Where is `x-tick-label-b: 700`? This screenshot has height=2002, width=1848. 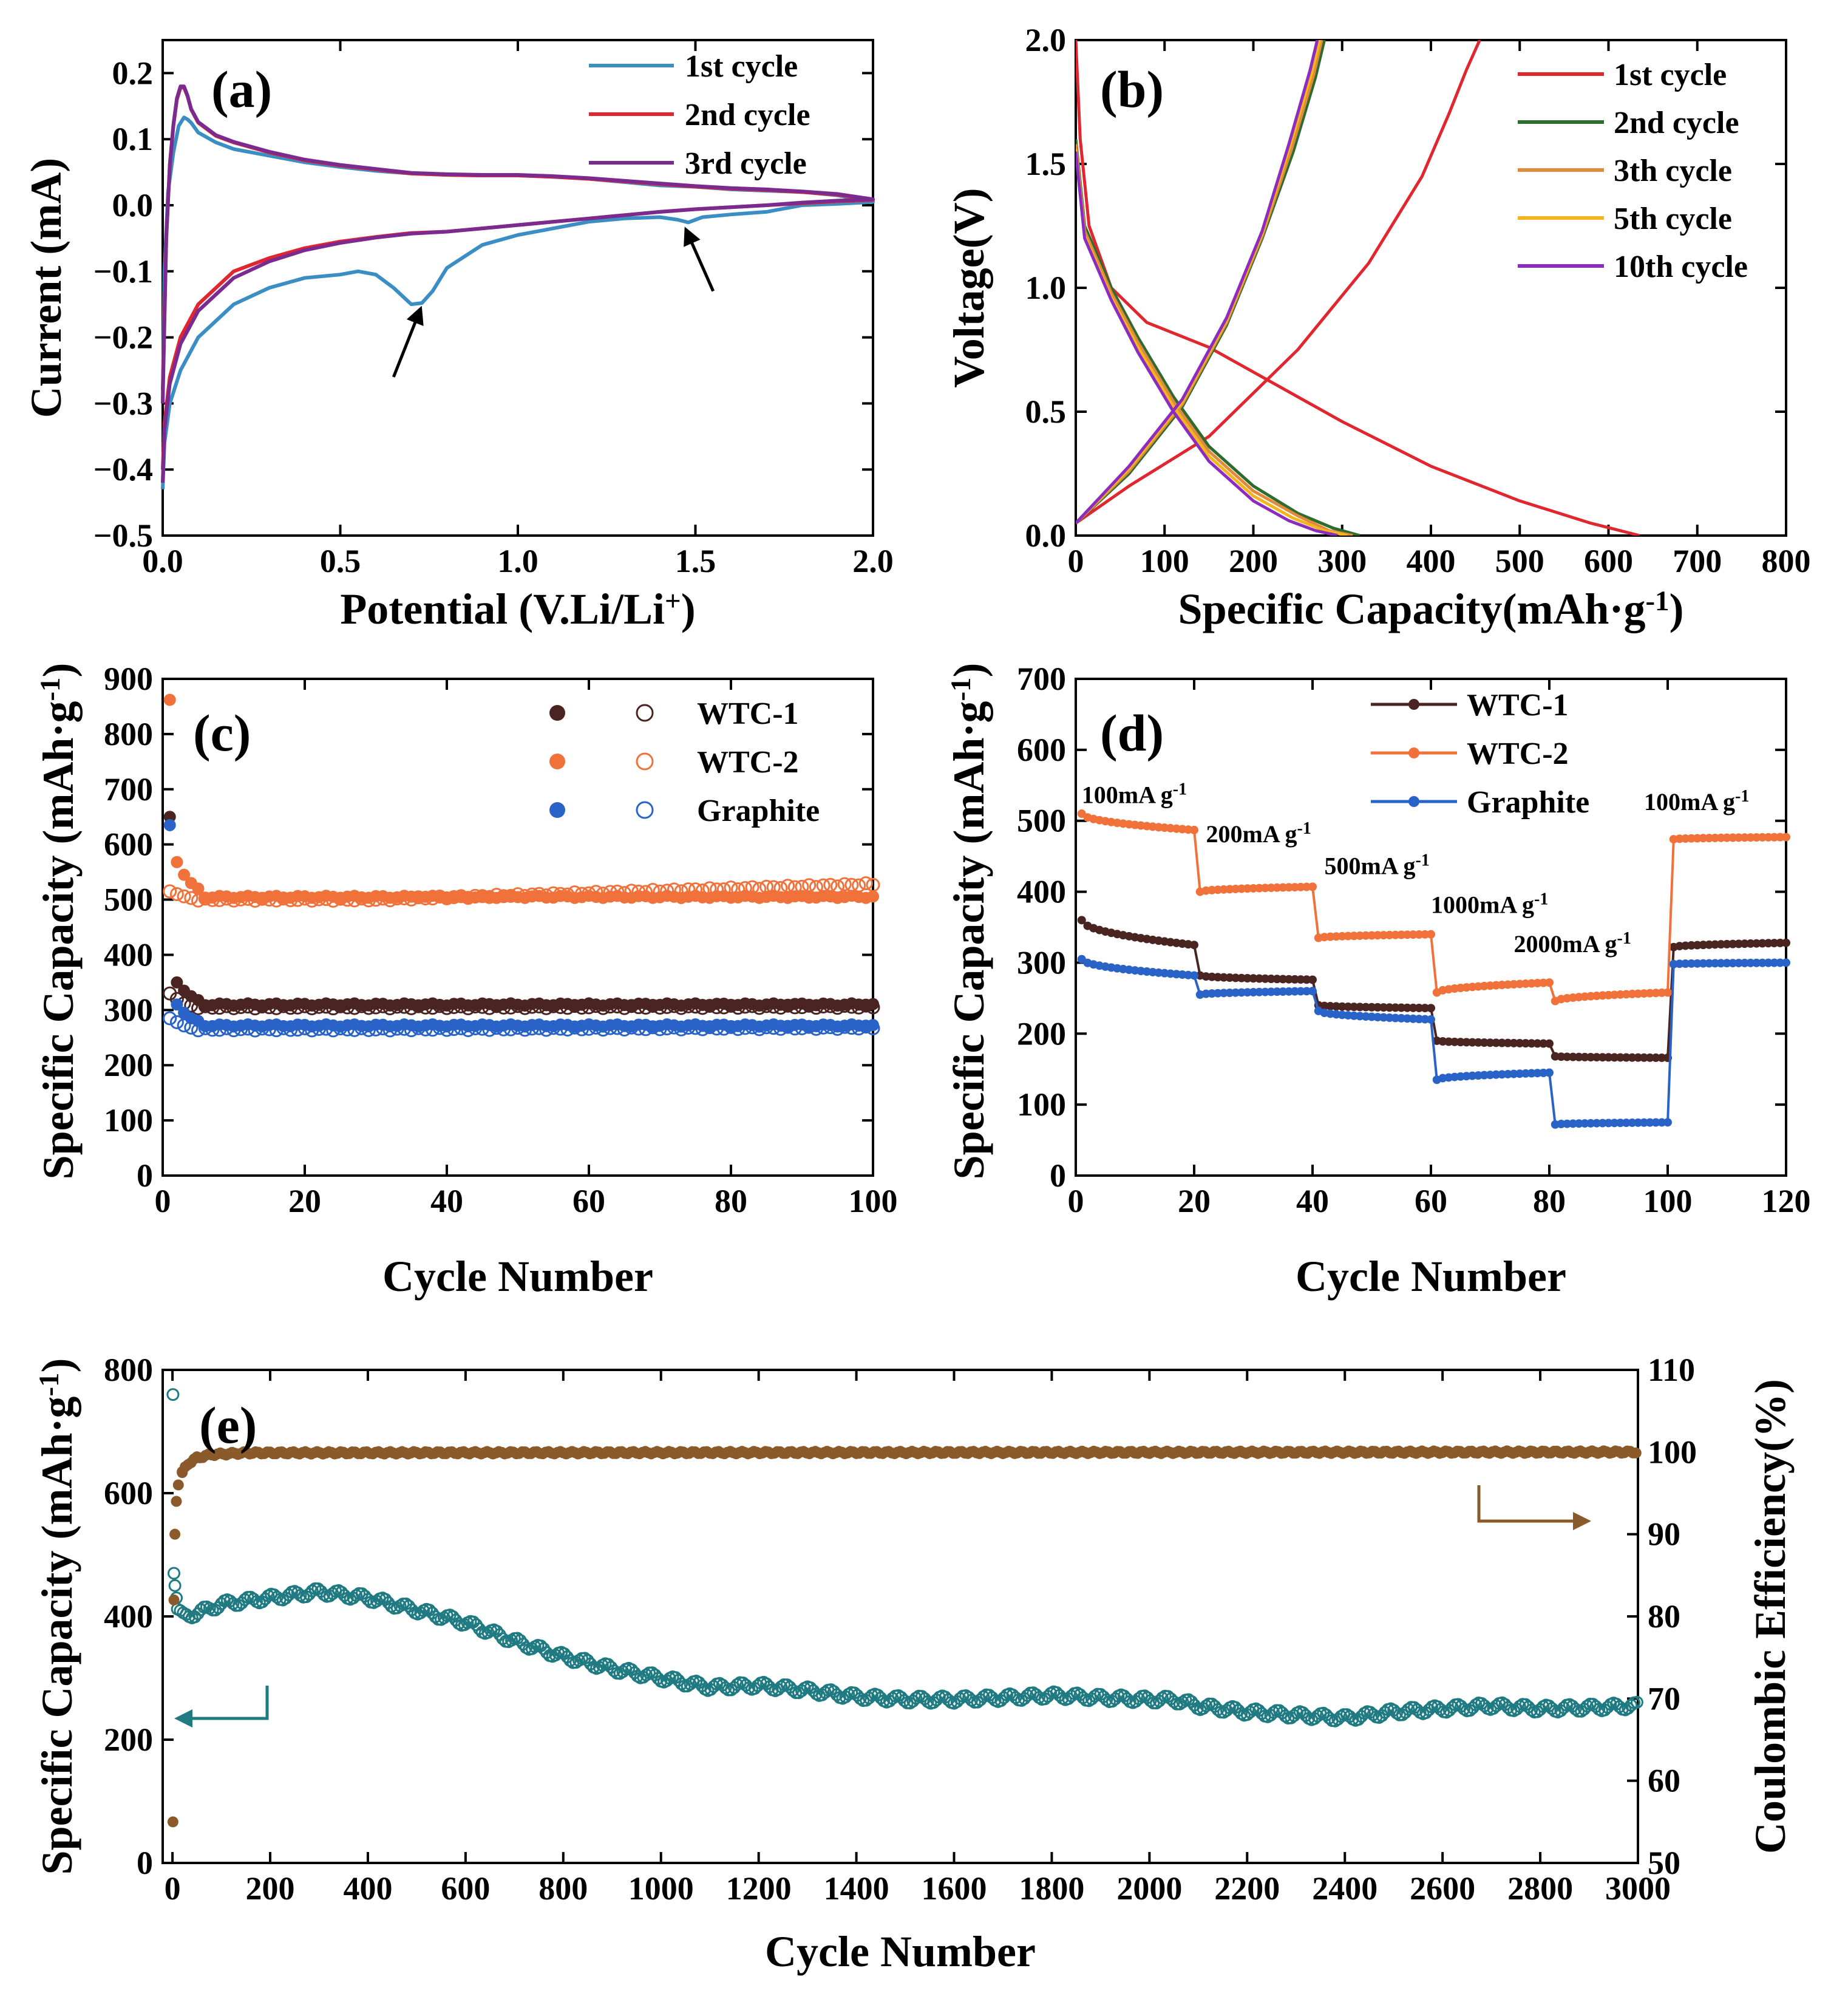
x-tick-label-b: 700 is located at coordinates (1697, 561).